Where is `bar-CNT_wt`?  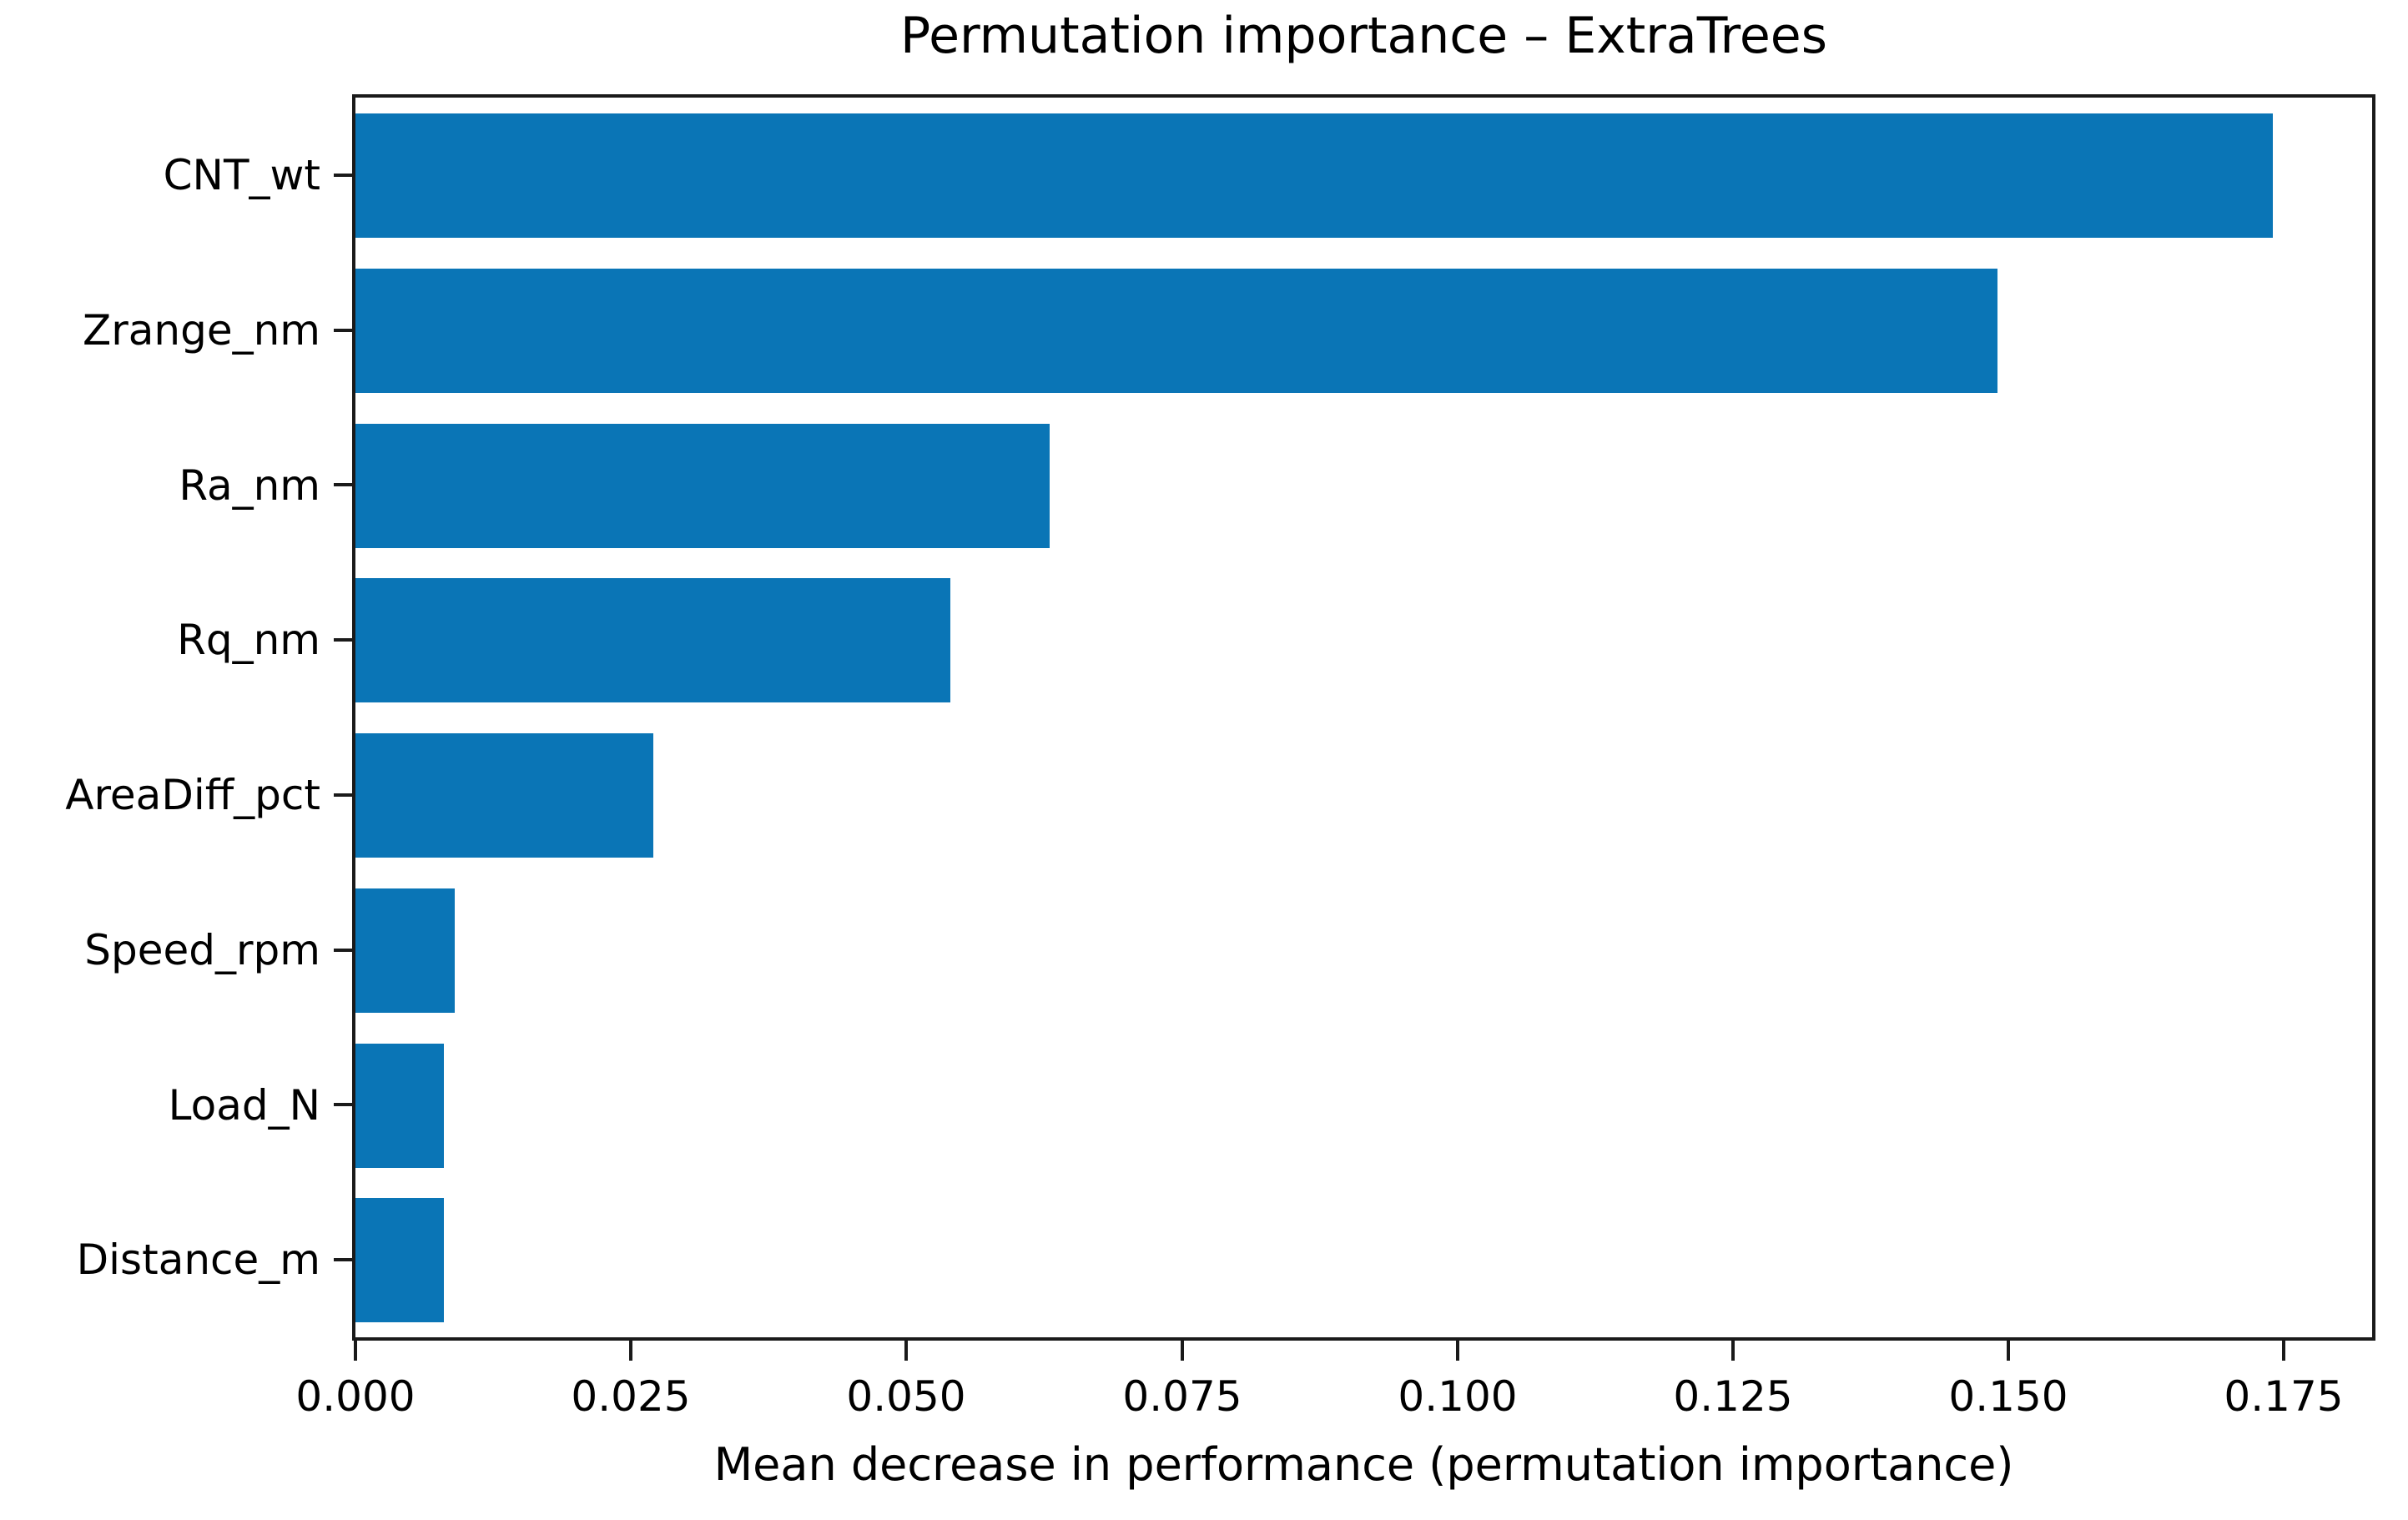
bar-CNT_wt is located at coordinates (1314, 175).